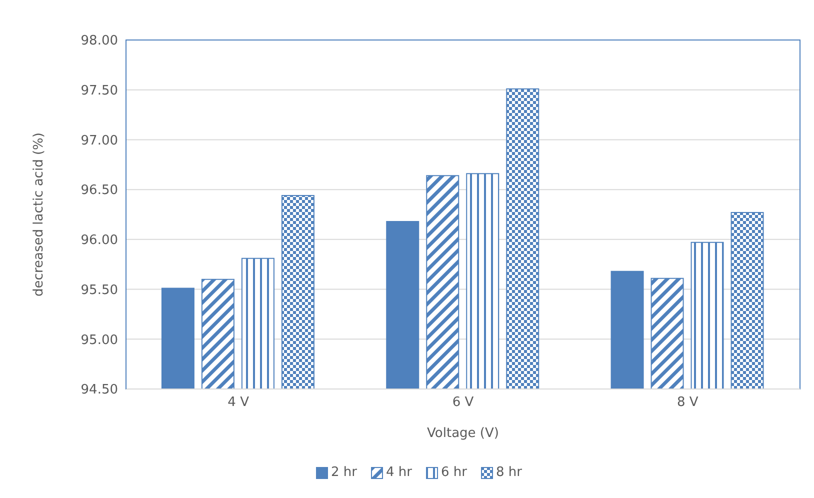  What do you see at coordinates (99, 41) in the screenshot?
I see `y-tick-label: 98.00` at bounding box center [99, 41].